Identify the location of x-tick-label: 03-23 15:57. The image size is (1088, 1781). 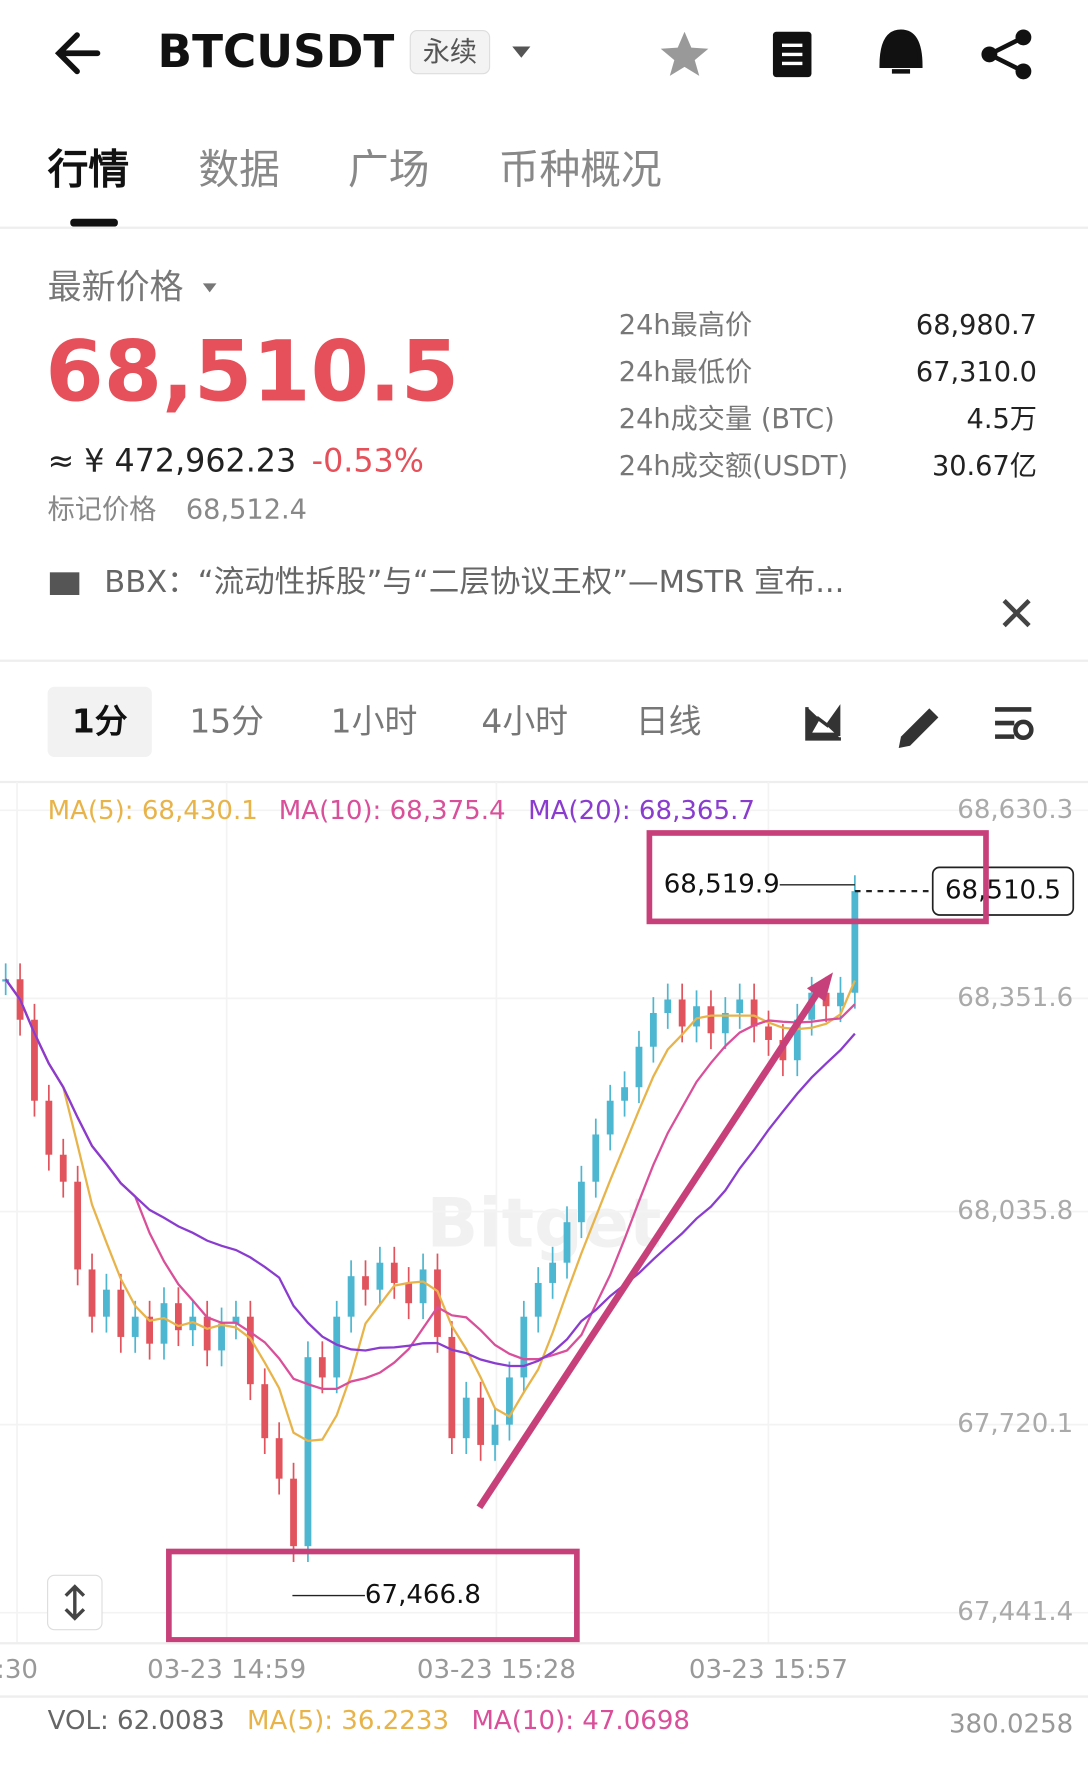
(768, 1670).